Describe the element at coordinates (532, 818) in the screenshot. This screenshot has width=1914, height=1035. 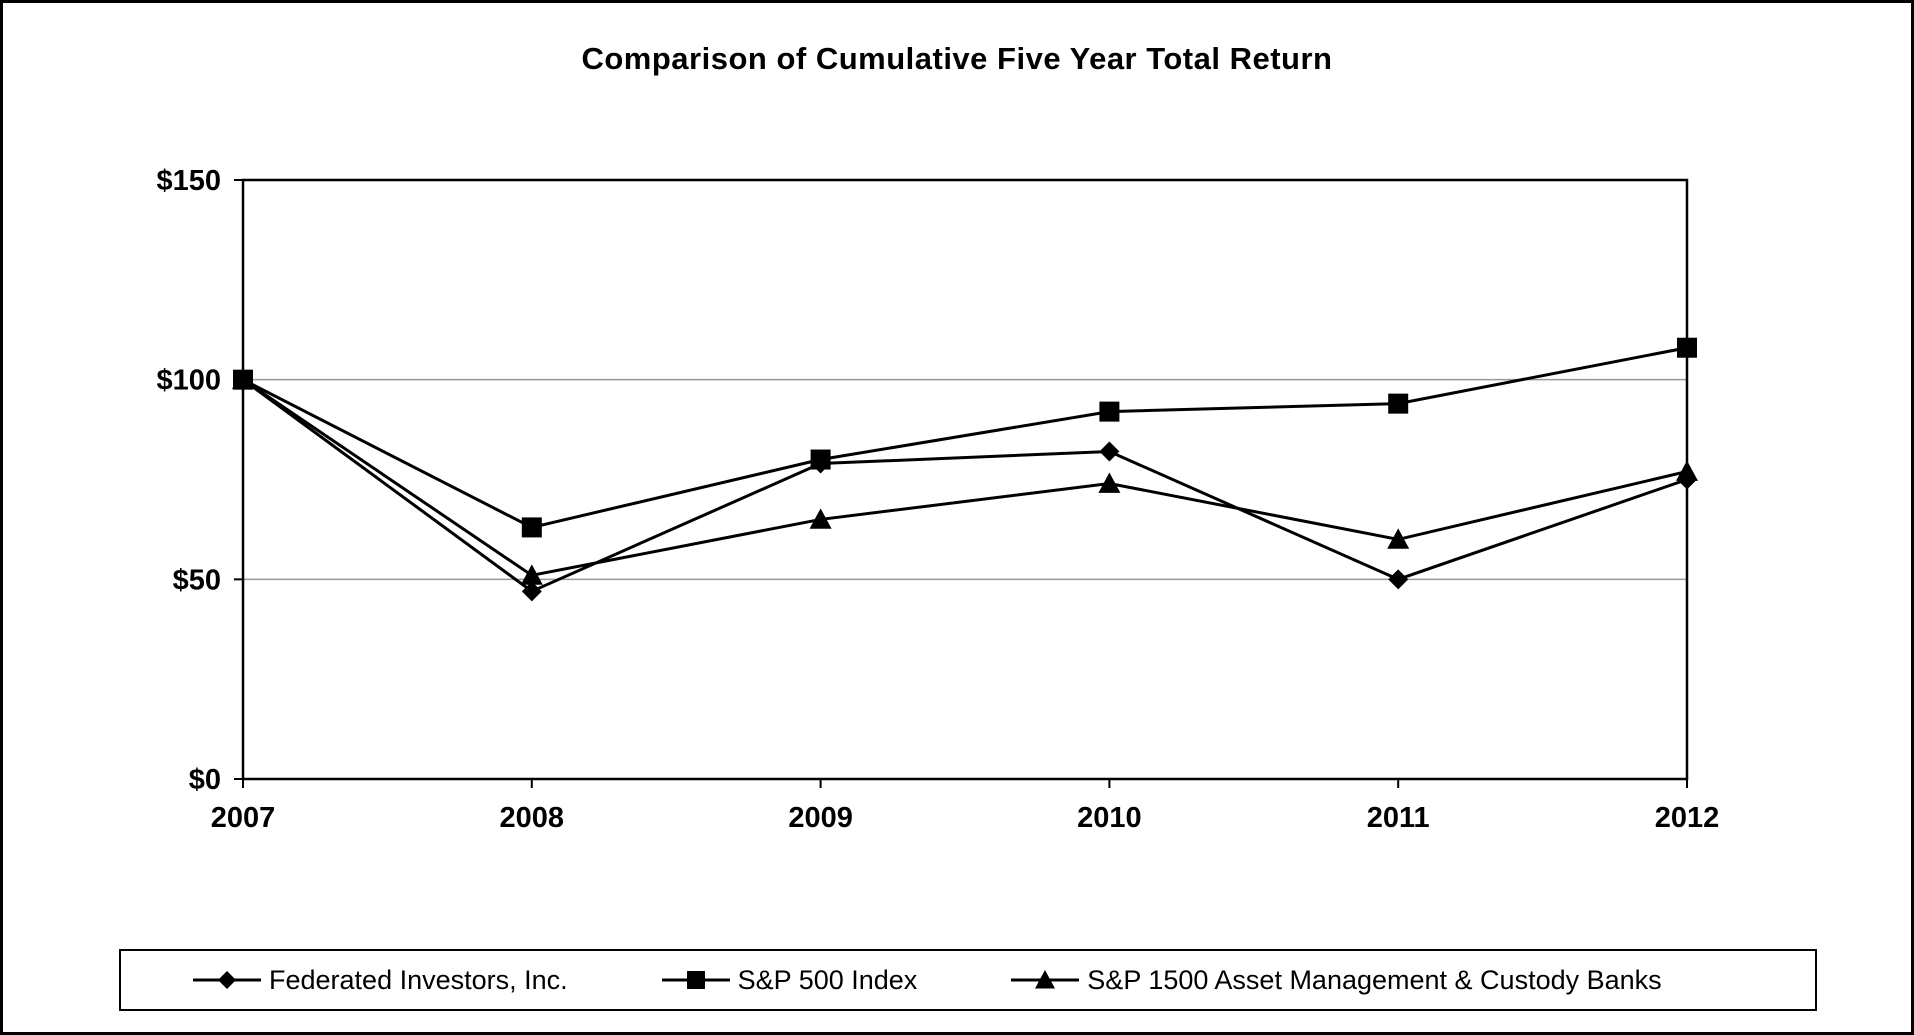
I see `x-tick-label: 2008` at that location.